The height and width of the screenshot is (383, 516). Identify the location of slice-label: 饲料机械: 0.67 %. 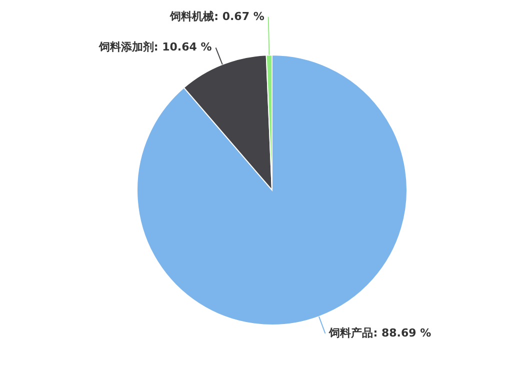
(216, 17).